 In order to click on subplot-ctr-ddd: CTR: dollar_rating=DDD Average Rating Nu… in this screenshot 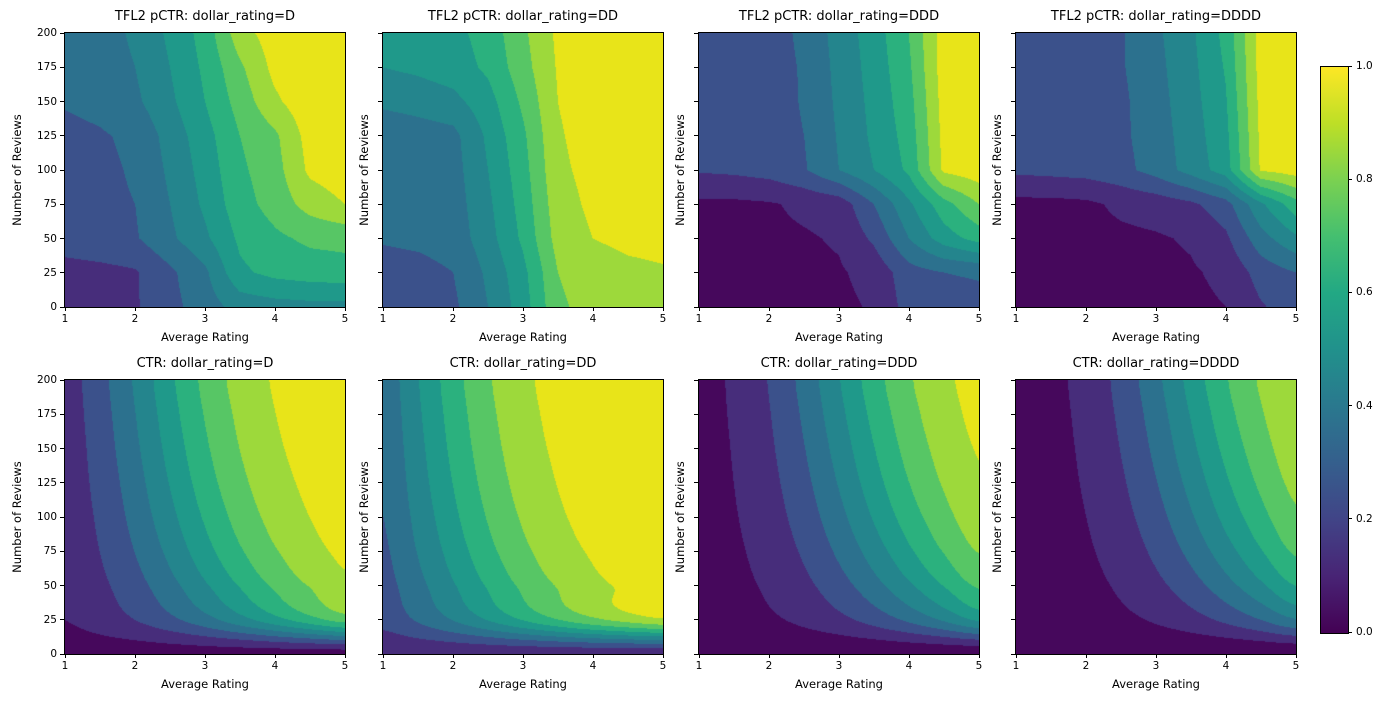, I will do `click(827, 523)`.